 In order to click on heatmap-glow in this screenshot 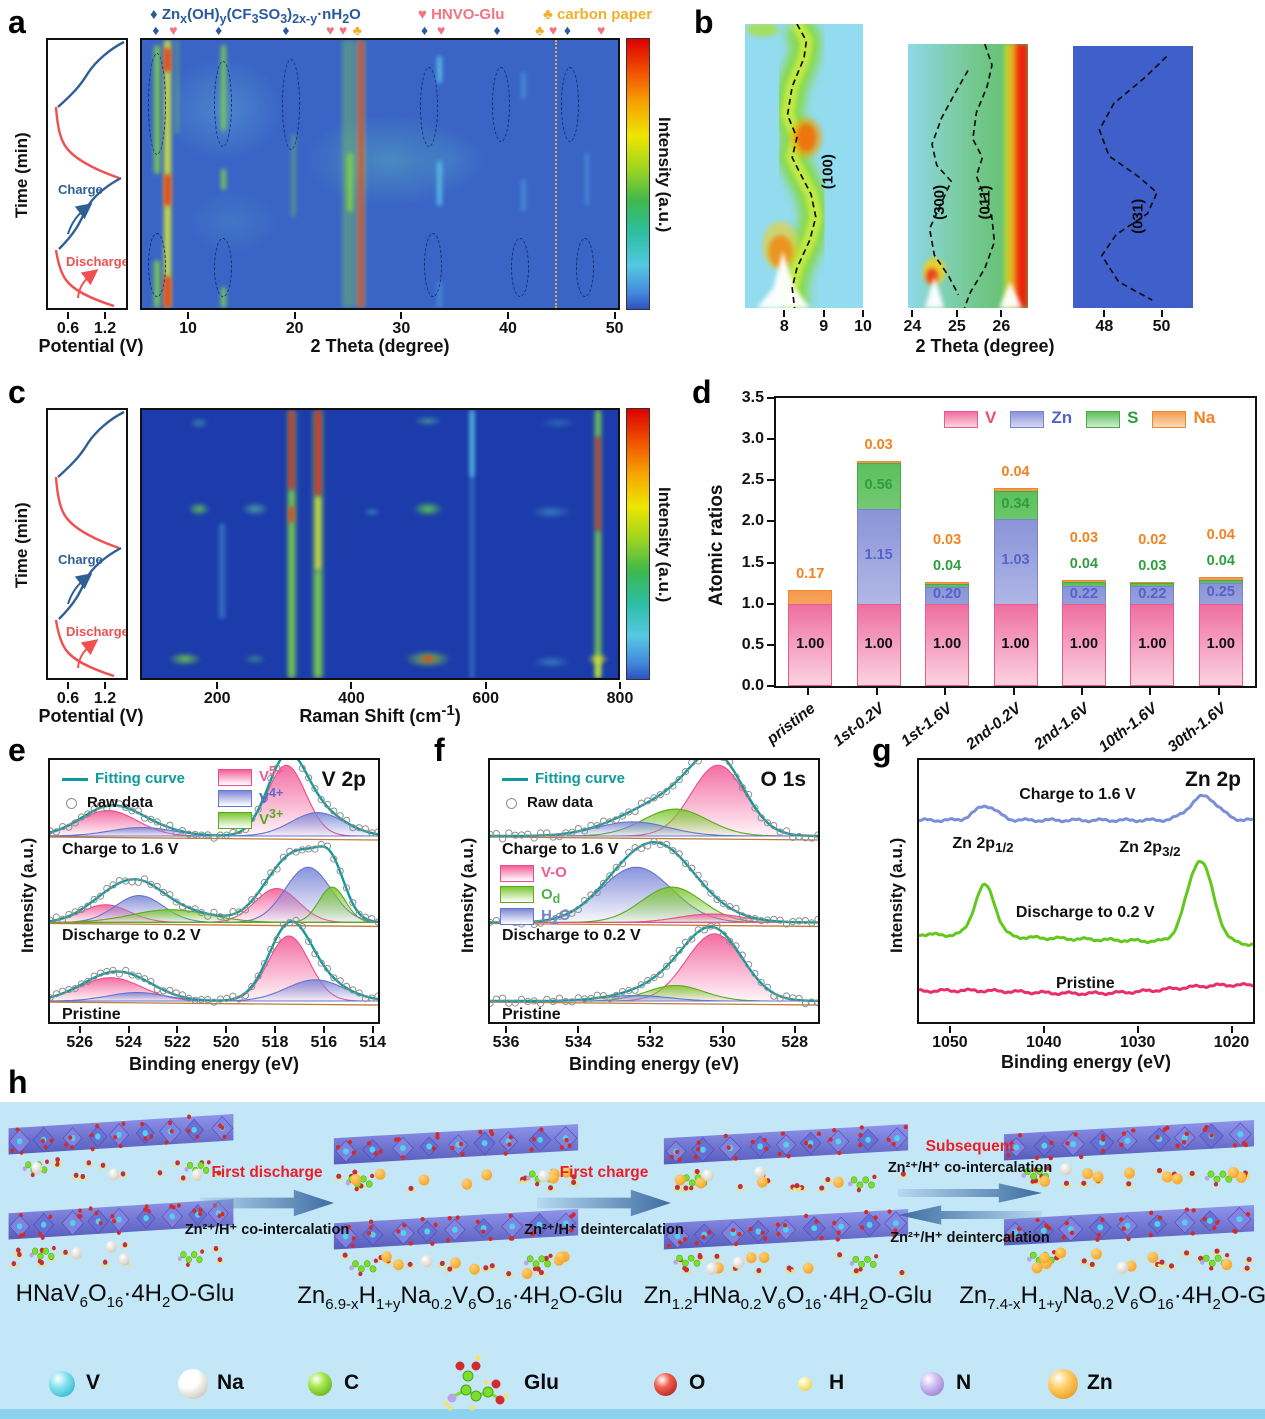, I will do `click(451, 160)`.